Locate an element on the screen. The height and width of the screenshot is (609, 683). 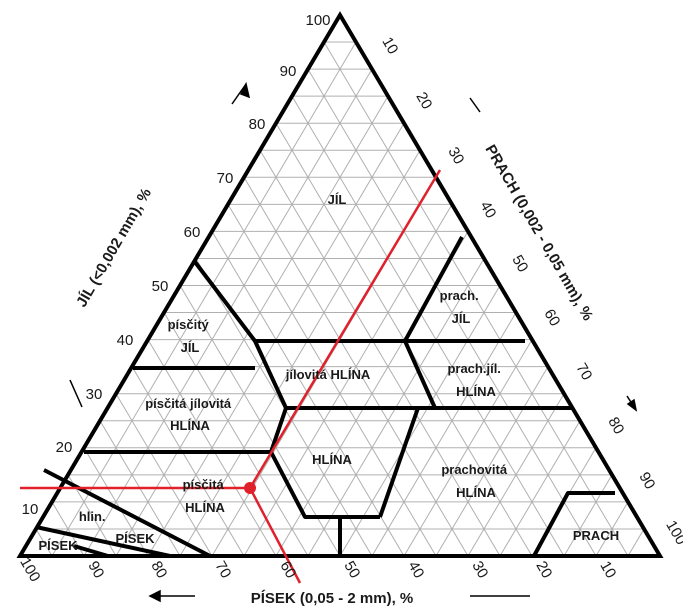
left-tick: 10 is located at coordinates (30, 509).